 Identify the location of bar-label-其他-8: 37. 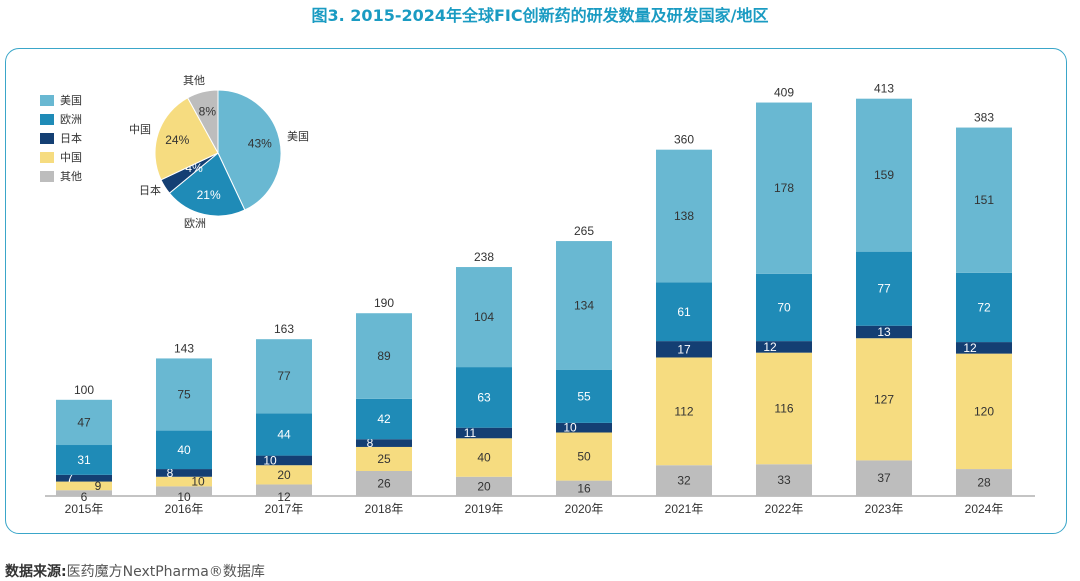
(884, 478).